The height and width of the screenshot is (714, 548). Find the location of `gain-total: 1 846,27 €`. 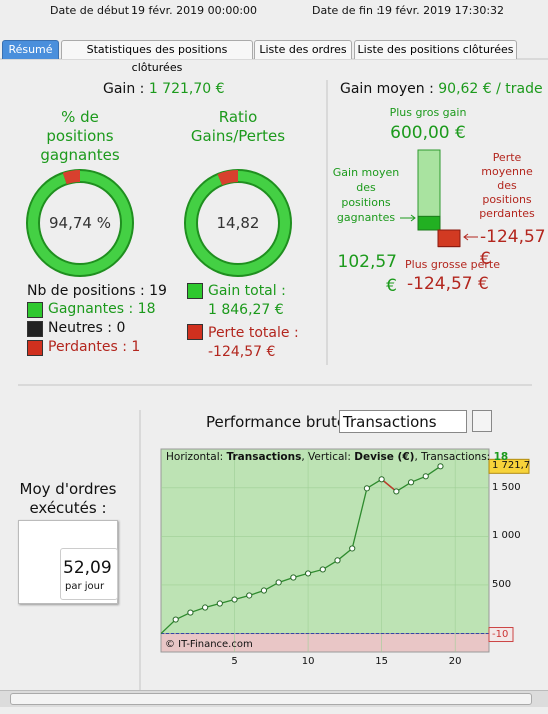

gain-total: 1 846,27 € is located at coordinates (246, 310).